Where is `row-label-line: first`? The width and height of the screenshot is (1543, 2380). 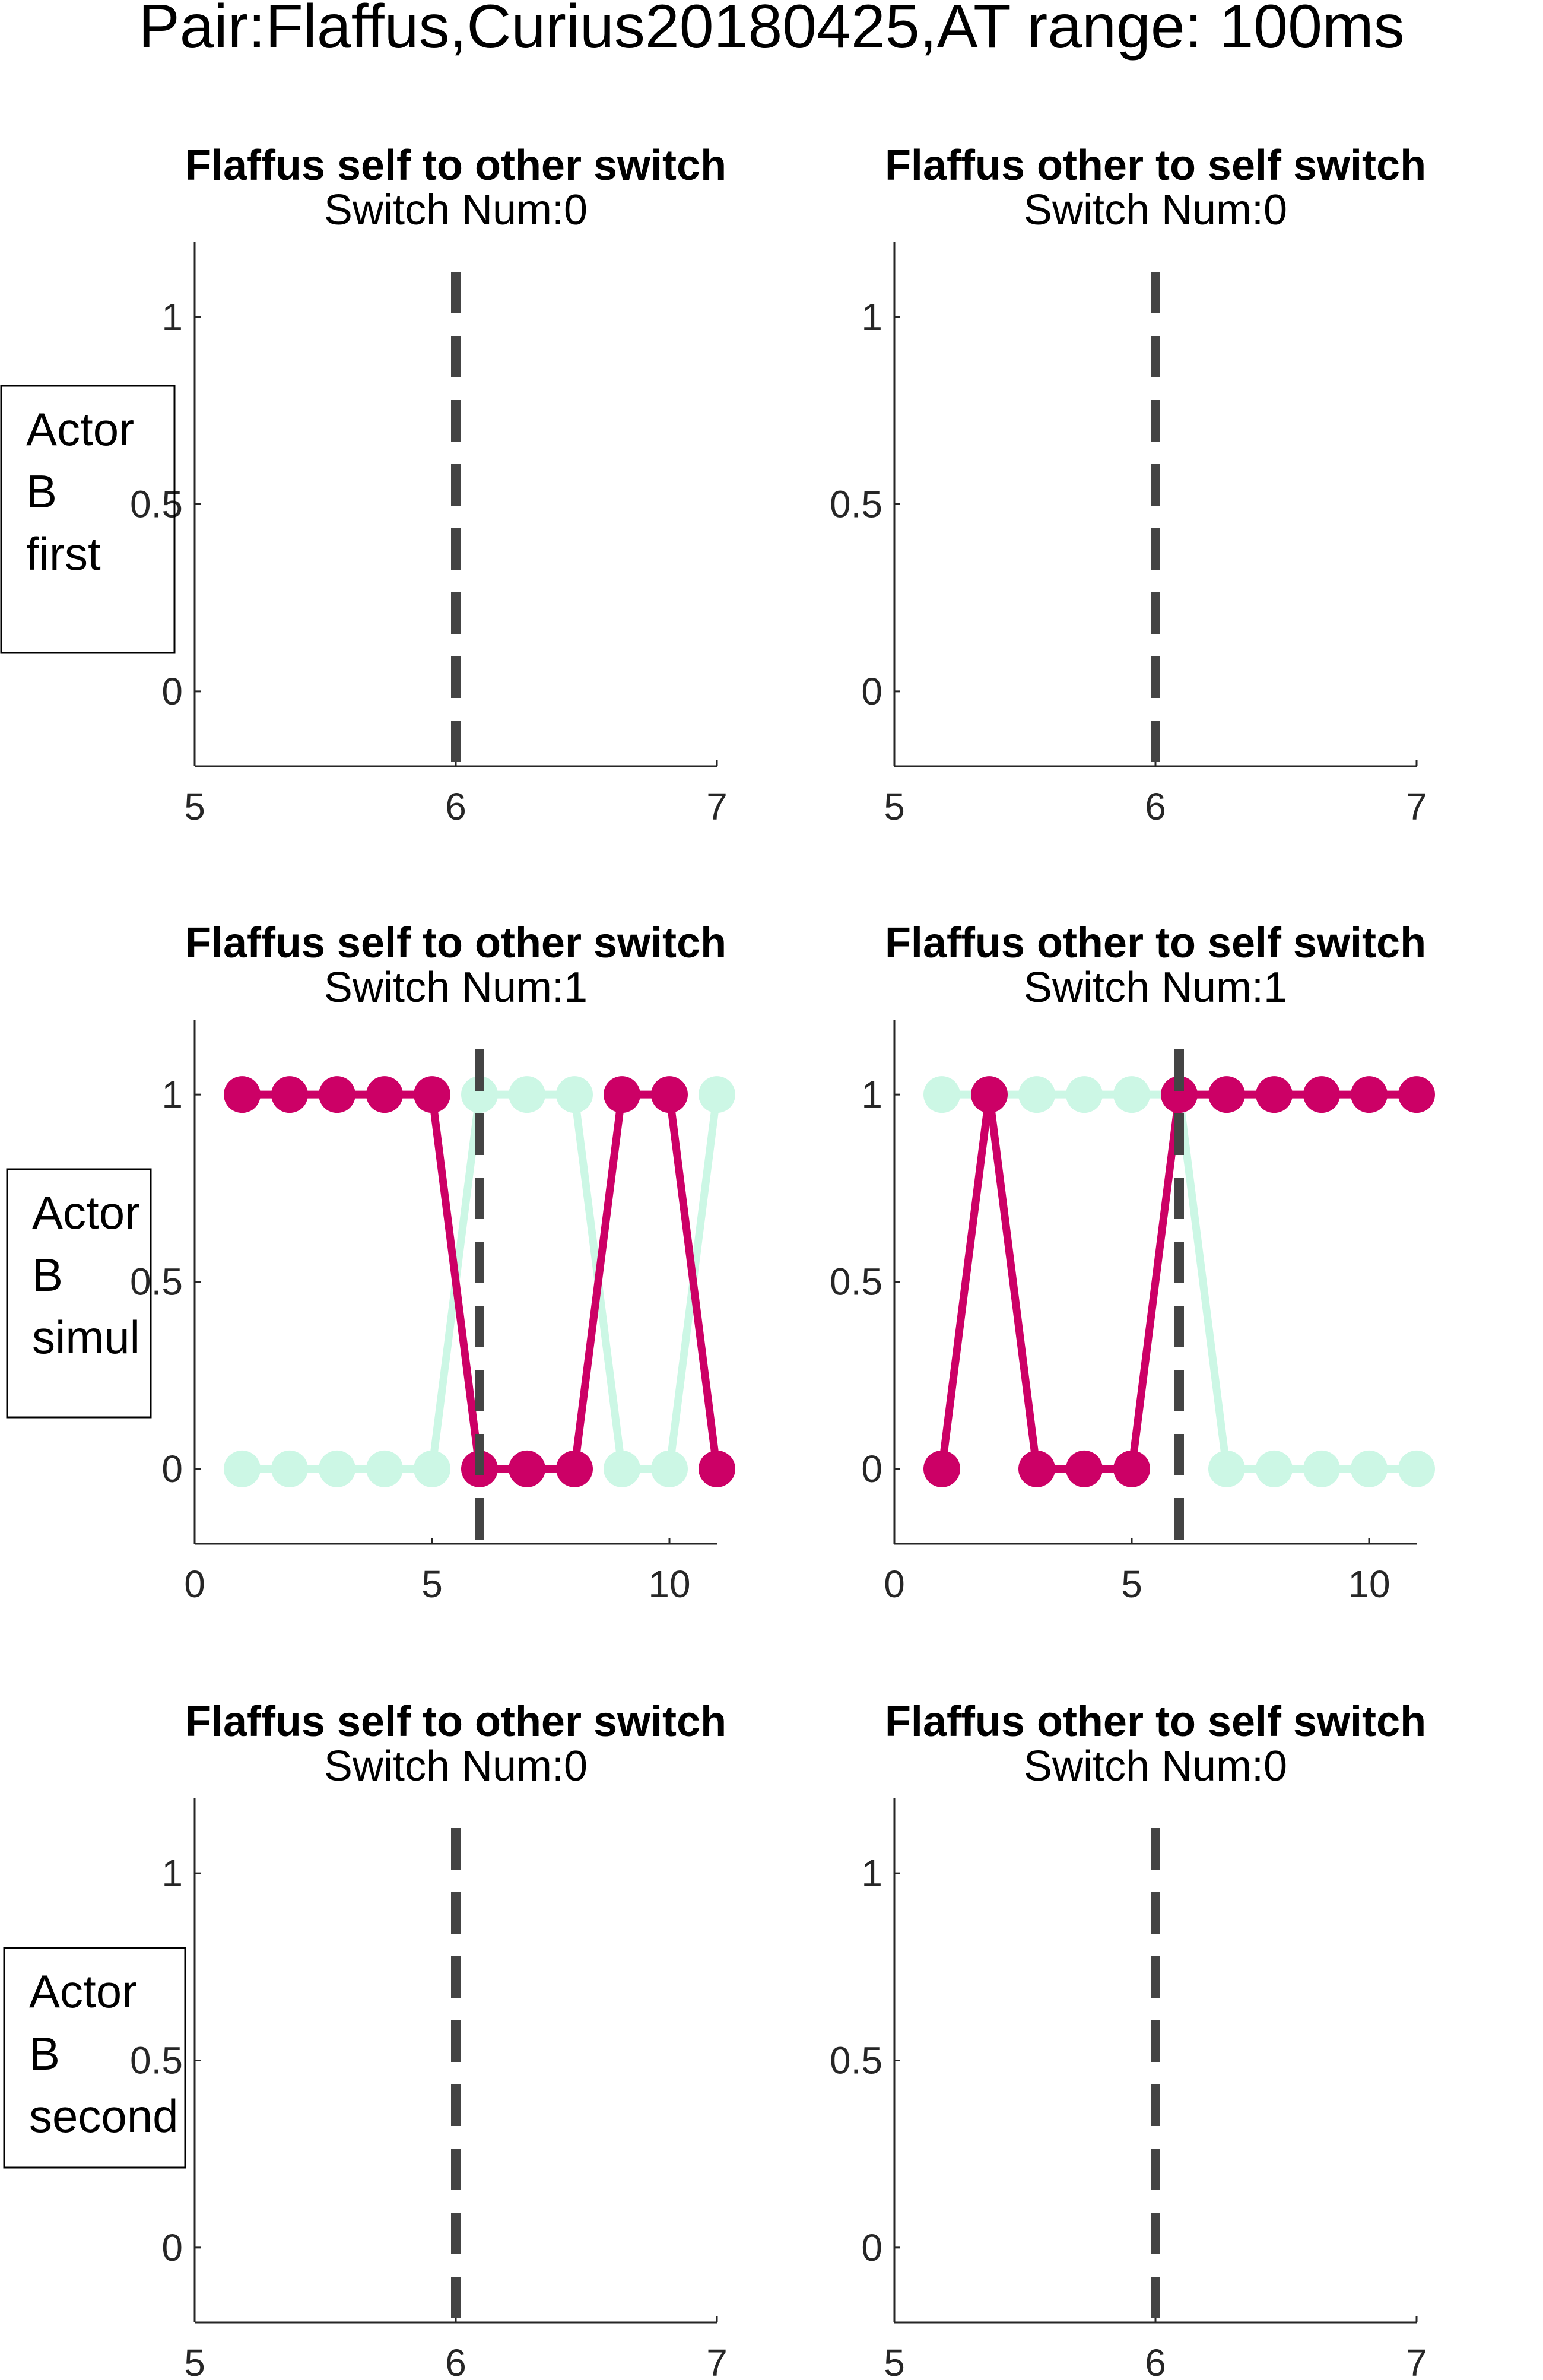 row-label-line: first is located at coordinates (63, 554).